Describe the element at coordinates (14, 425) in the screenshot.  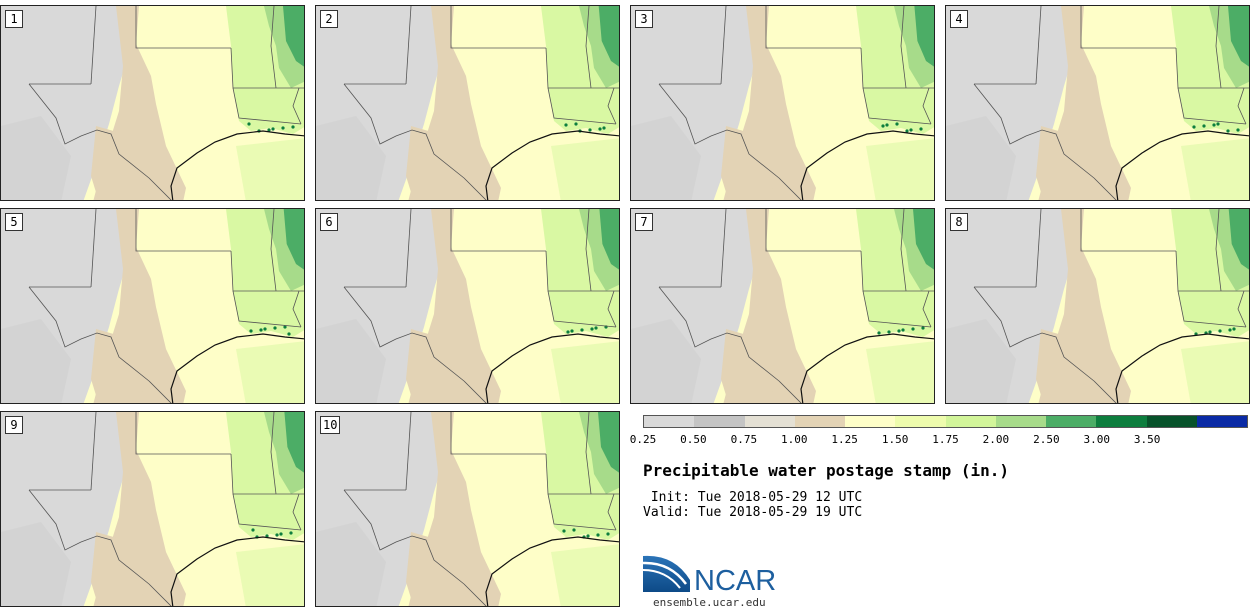
I see `member-number-label: 9` at that location.